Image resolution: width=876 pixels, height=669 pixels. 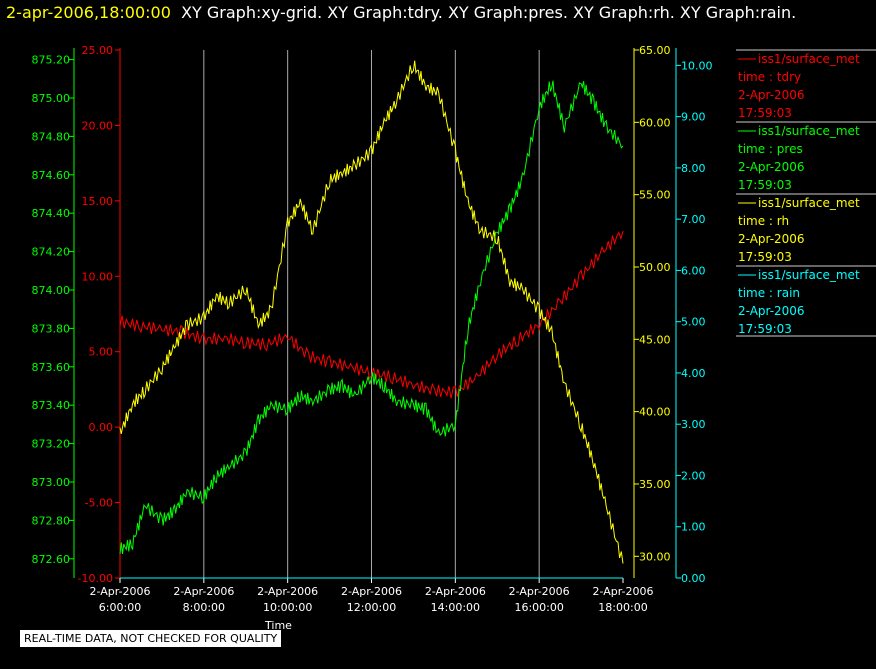 What do you see at coordinates (88, 12) in the screenshot?
I see `timestamp-label: 2-apr-2006,18:00:00` at bounding box center [88, 12].